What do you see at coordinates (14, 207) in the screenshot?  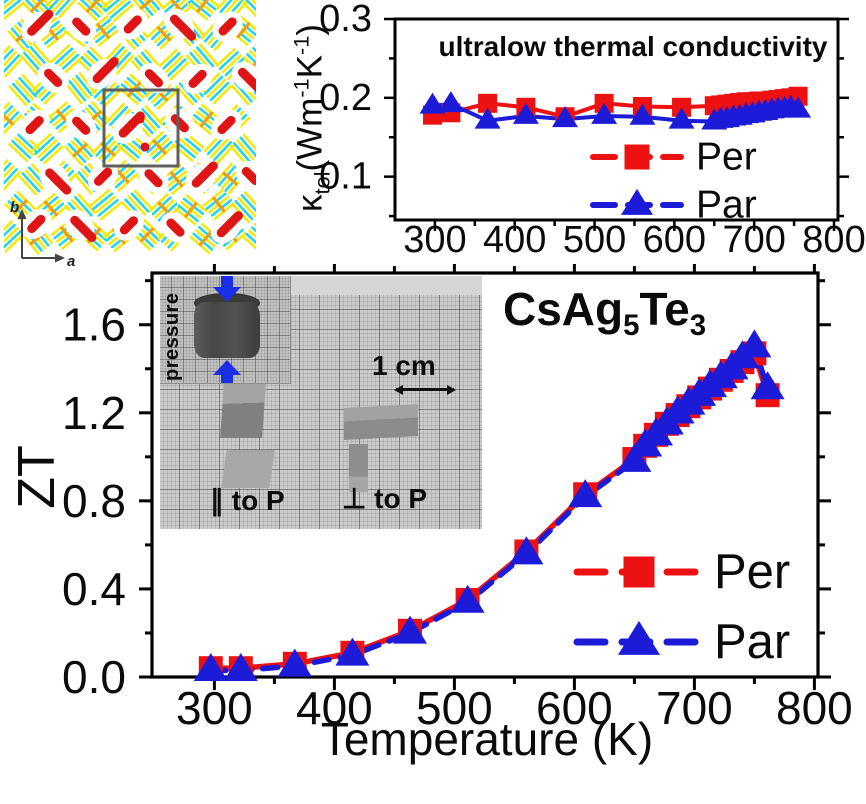 I see `axis-b-label: b` at bounding box center [14, 207].